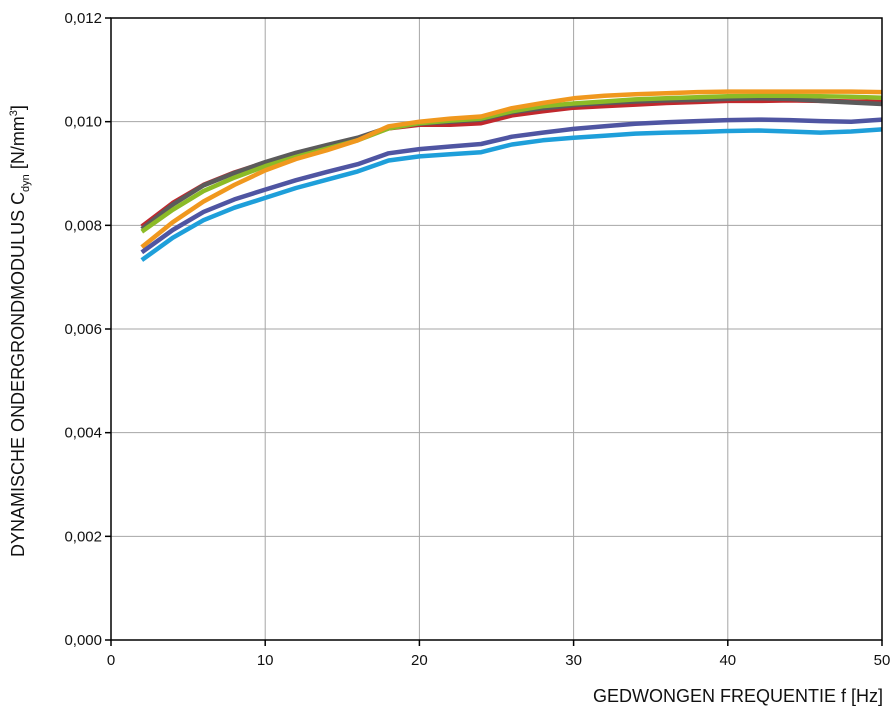 The width and height of the screenshot is (894, 711). I want to click on y-axis-title-unit-superscript: 3, so click(14, 113).